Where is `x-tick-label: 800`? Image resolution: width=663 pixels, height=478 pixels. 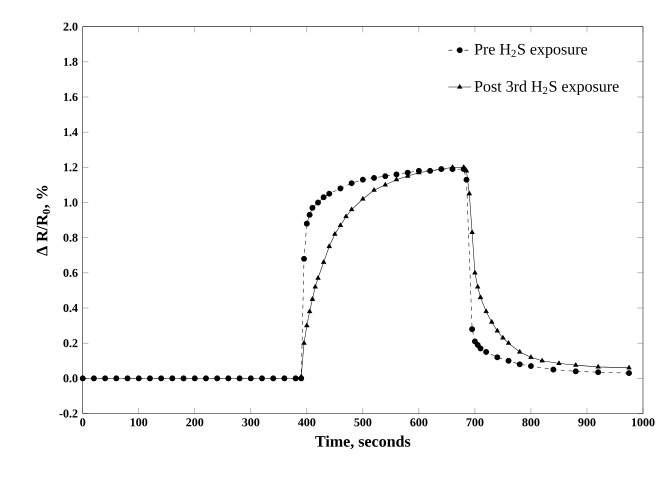
x-tick-label: 800 is located at coordinates (531, 422).